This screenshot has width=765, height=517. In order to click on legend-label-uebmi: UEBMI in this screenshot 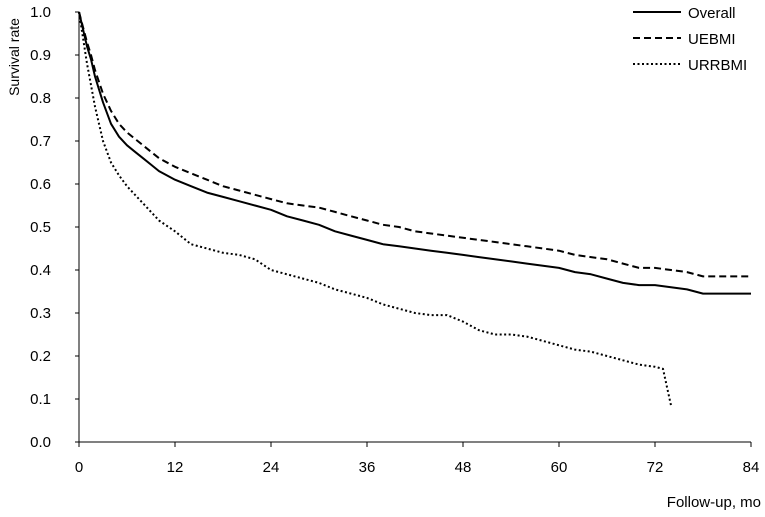, I will do `click(712, 39)`.